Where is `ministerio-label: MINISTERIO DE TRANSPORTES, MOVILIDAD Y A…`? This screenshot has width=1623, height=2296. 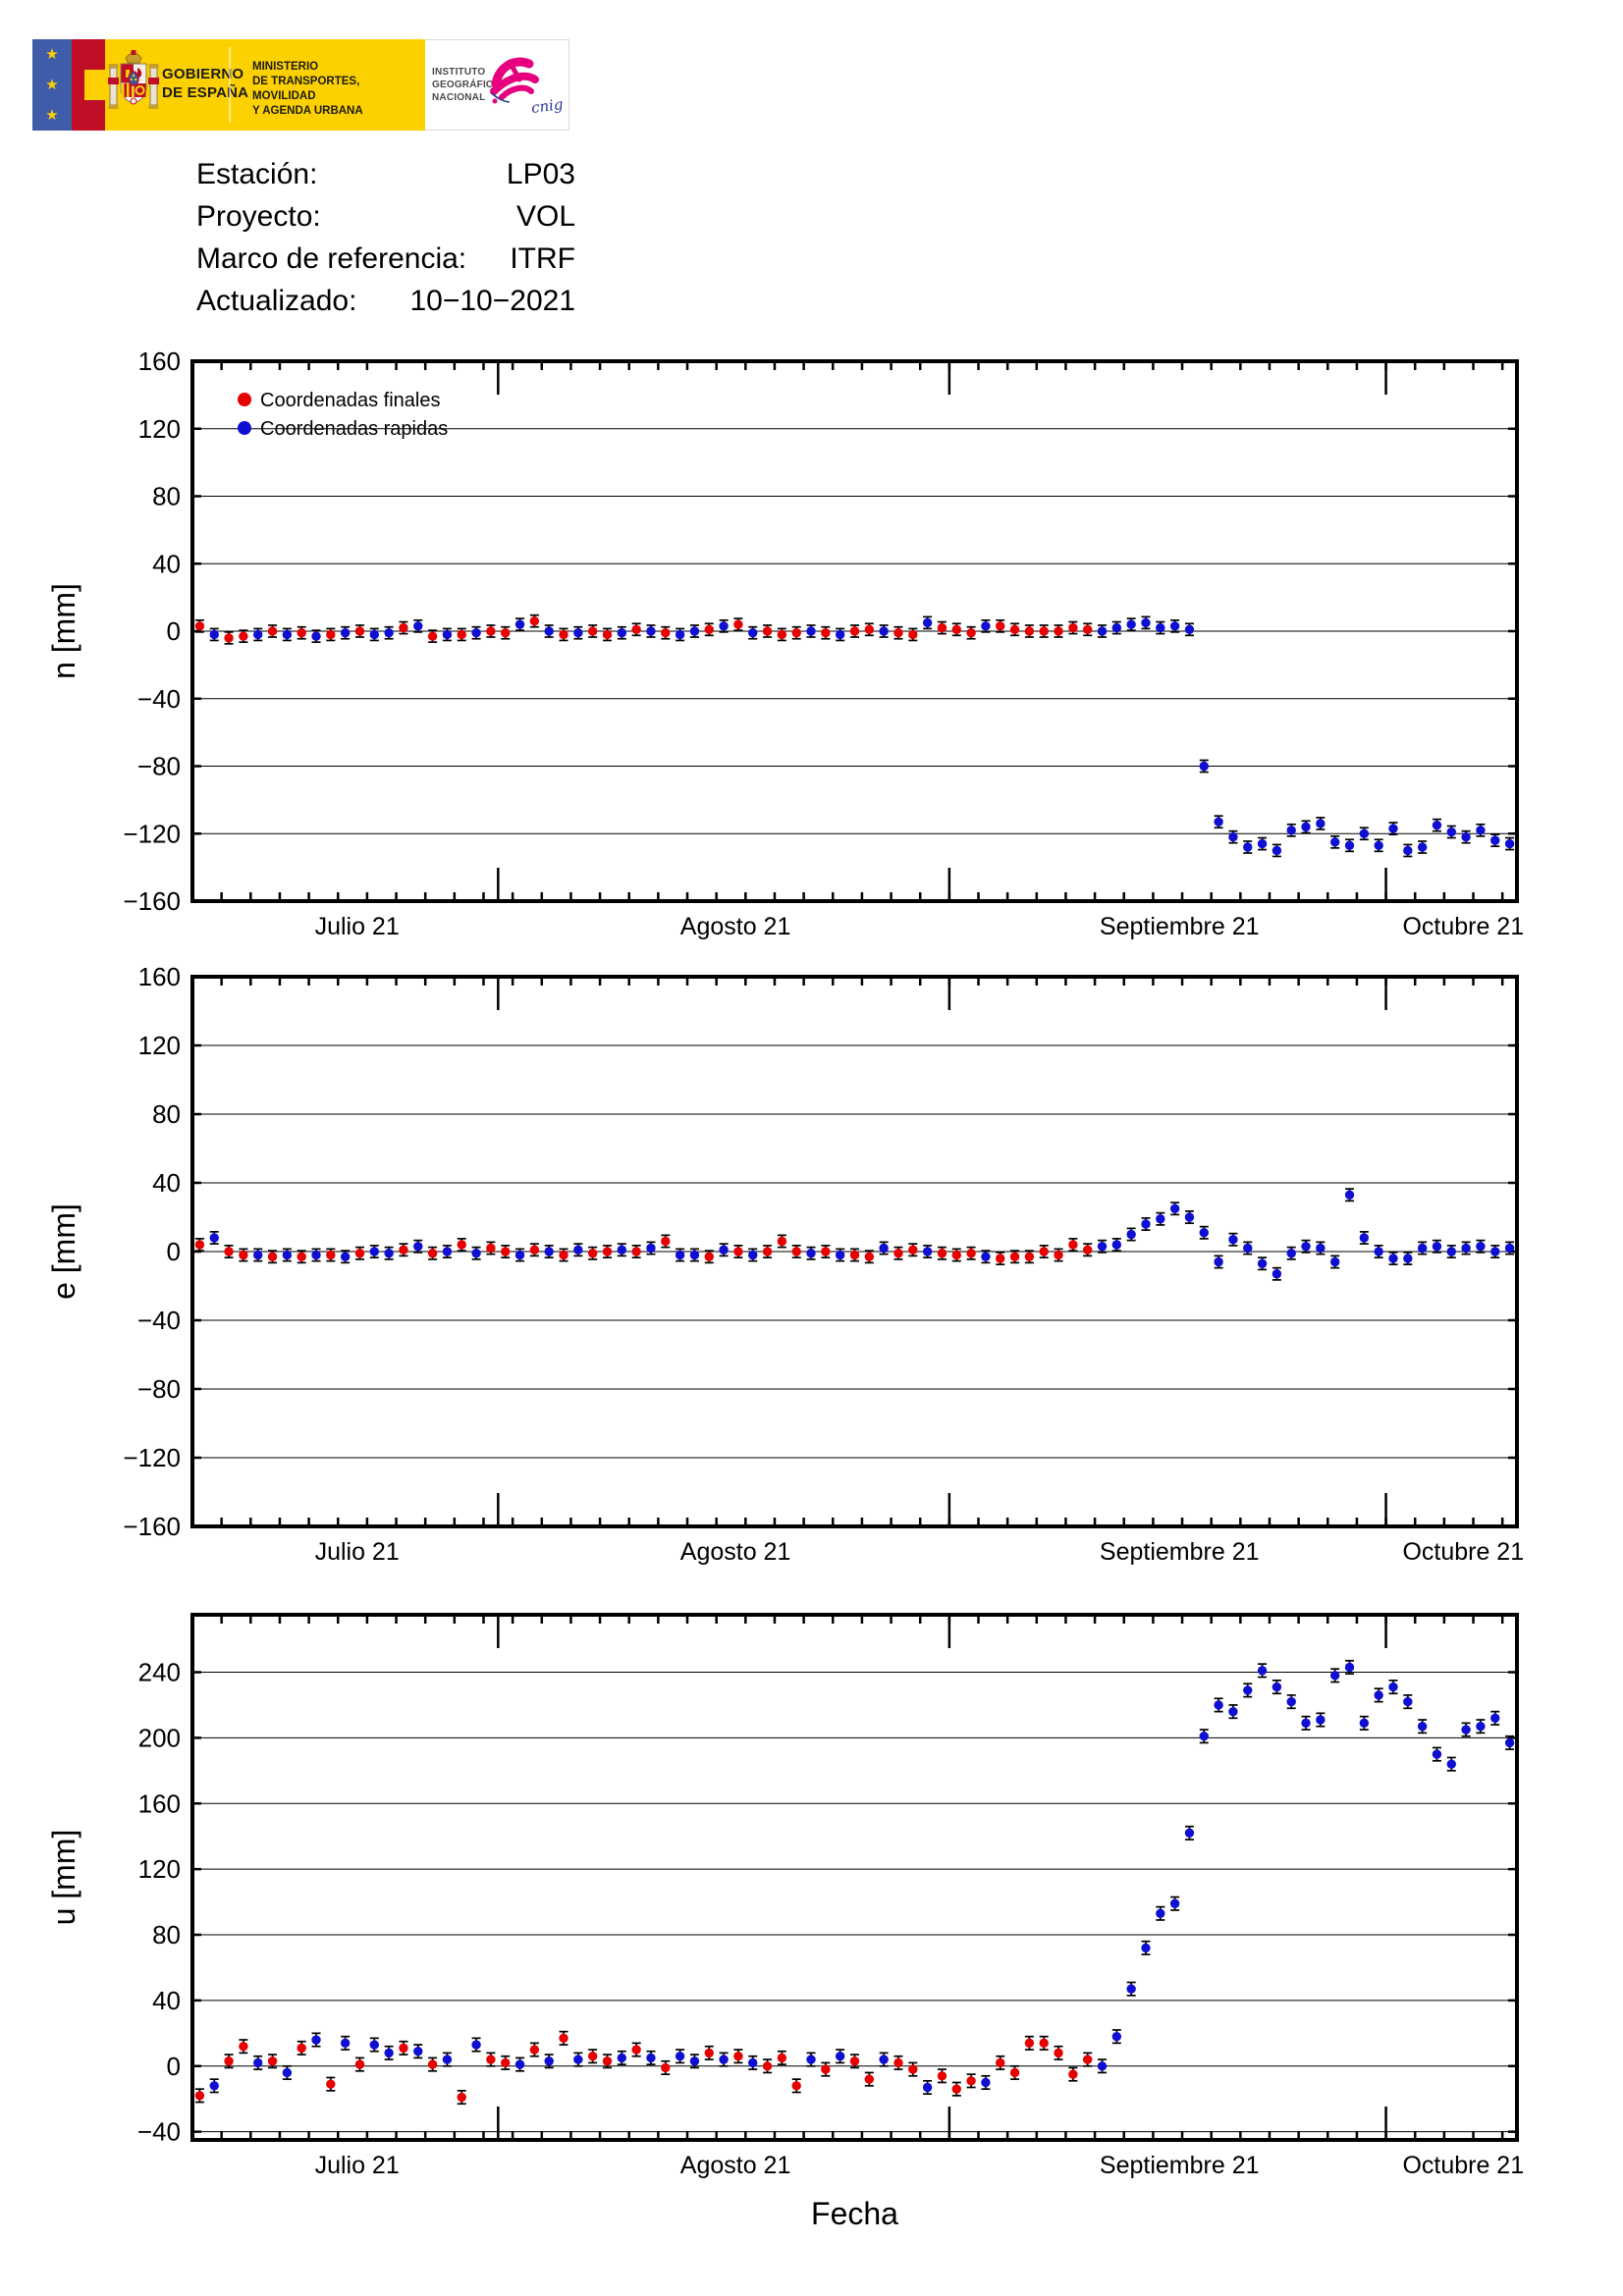
ministerio-label: MINISTERIO DE TRANSPORTES, MOVILIDAD Y A… is located at coordinates (338, 90).